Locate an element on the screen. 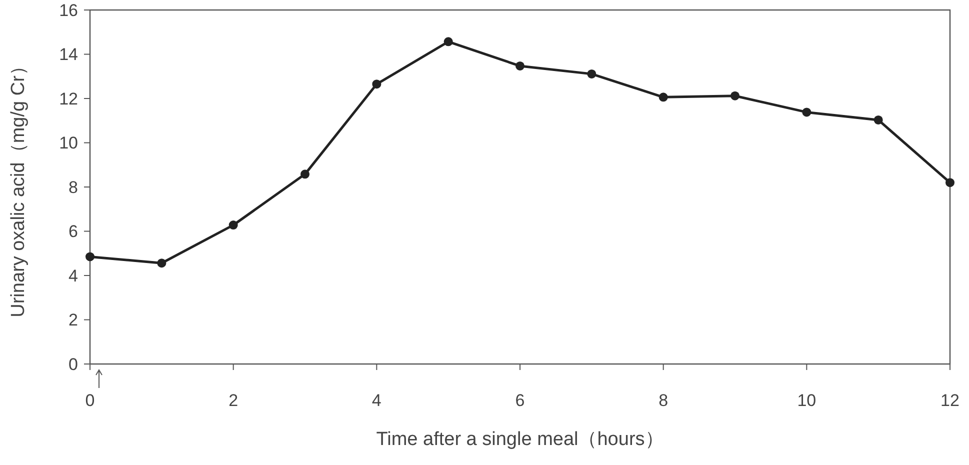  y-tick-label: 6 is located at coordinates (73, 232).